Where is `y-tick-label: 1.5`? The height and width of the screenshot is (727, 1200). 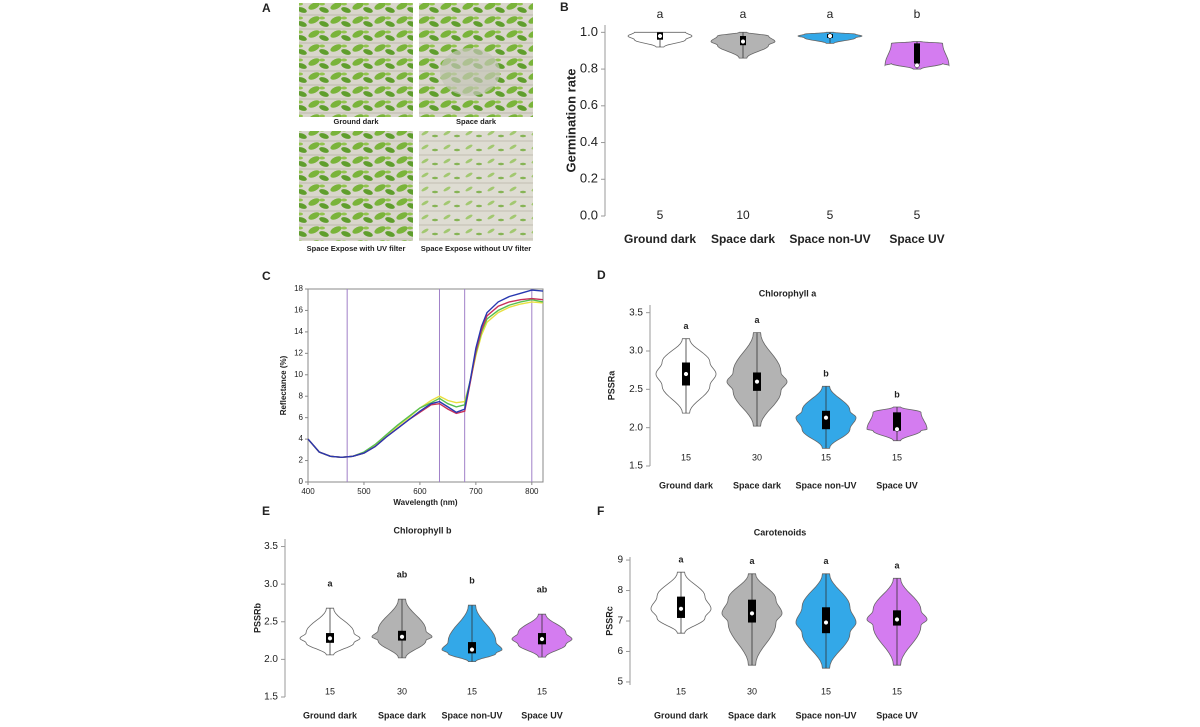
y-tick-label: 1.5 is located at coordinates (271, 697).